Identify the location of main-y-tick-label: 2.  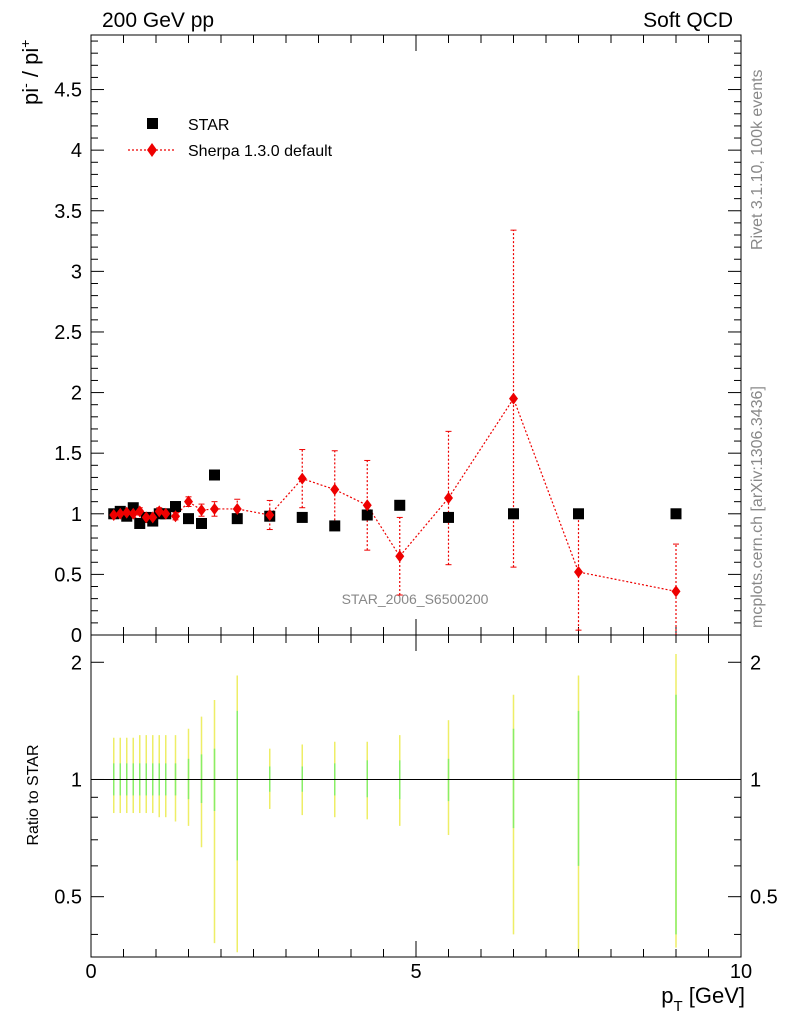
(76, 394).